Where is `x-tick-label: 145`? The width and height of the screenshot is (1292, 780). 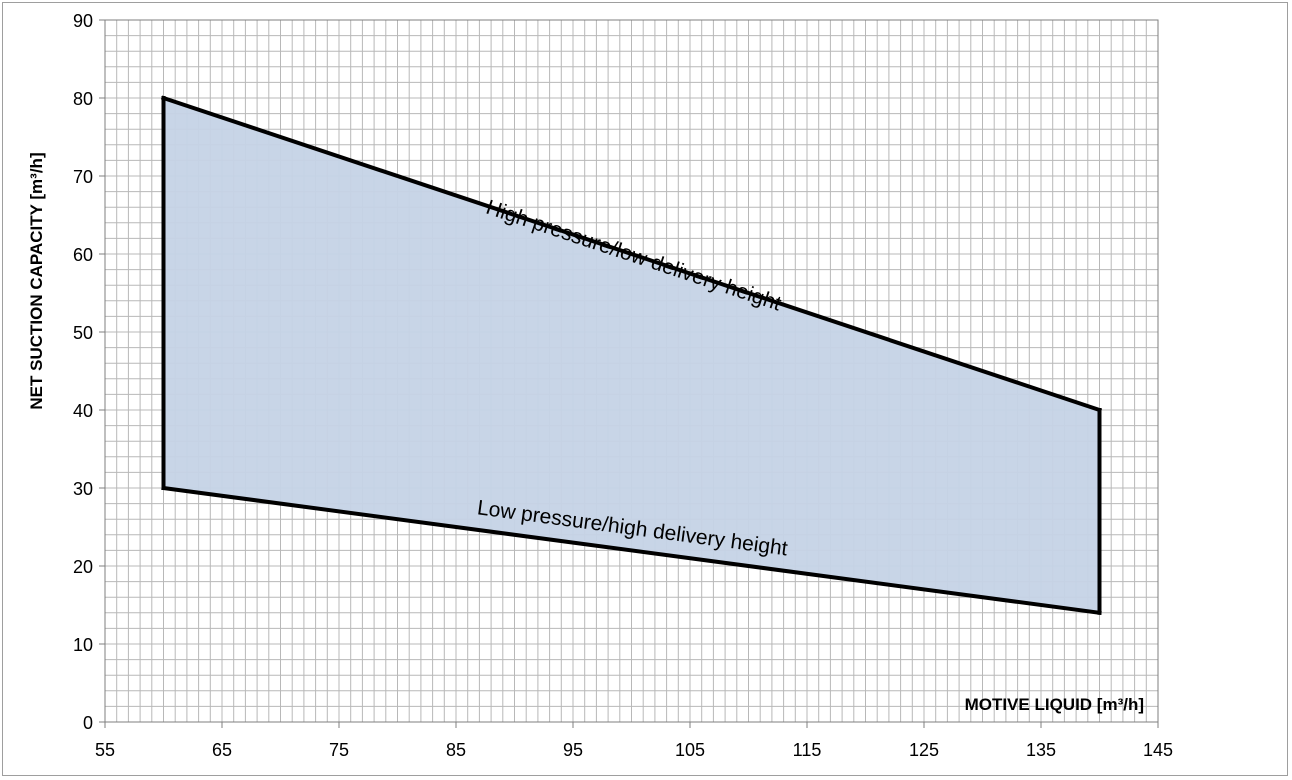 x-tick-label: 145 is located at coordinates (1158, 750).